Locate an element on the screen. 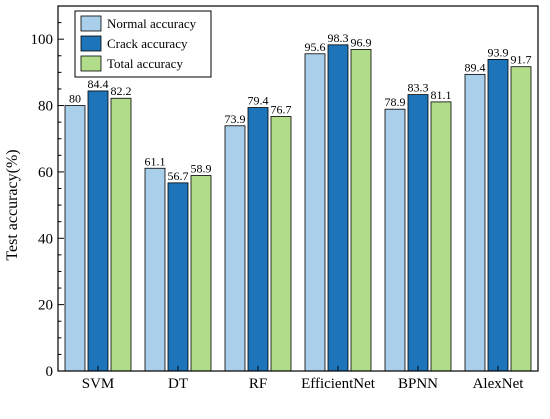 The height and width of the screenshot is (419, 550). data-label: 79.4 is located at coordinates (258, 101).